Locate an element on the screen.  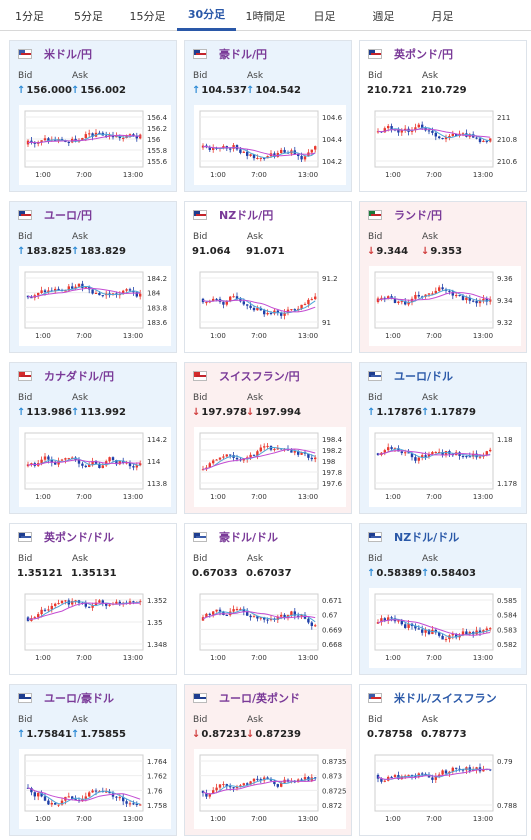
pair-link: ユーロ/ドル is located at coordinates (410, 376).